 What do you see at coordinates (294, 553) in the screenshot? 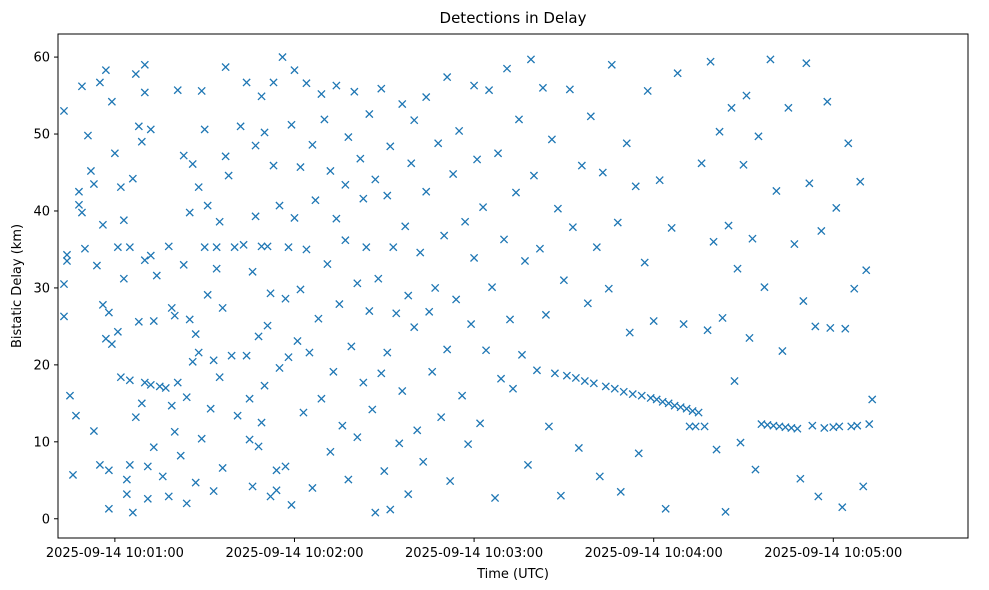
I see `x-tick-label: 2025-09-14 10:02:00` at bounding box center [294, 553].